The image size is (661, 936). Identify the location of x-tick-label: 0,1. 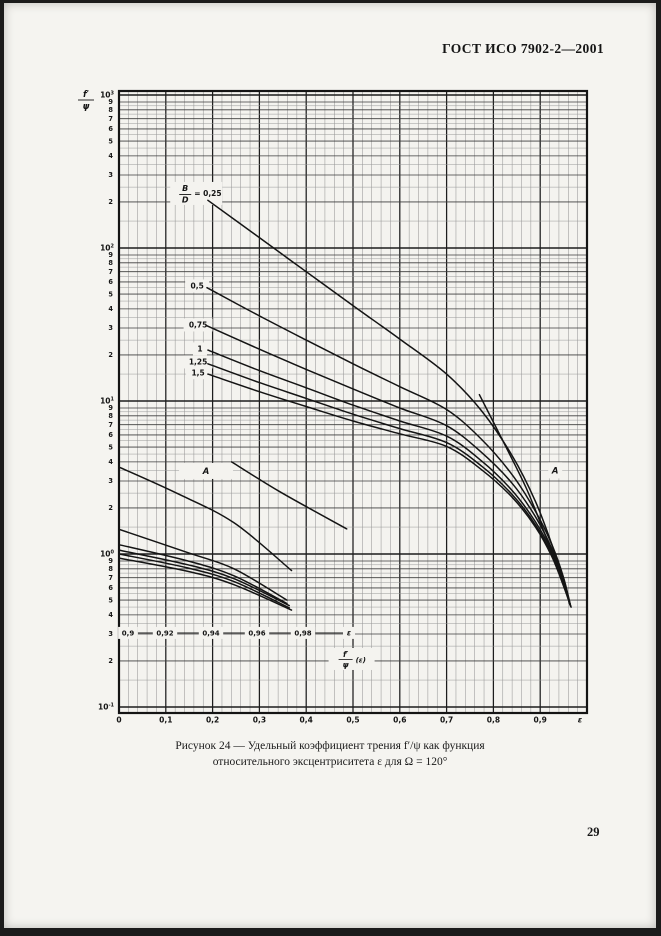
(165, 720).